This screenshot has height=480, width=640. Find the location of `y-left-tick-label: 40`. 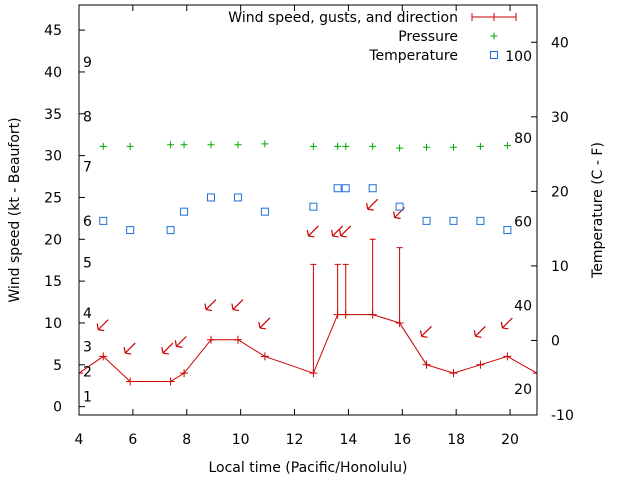

y-left-tick-label: 40 is located at coordinates (53, 73).